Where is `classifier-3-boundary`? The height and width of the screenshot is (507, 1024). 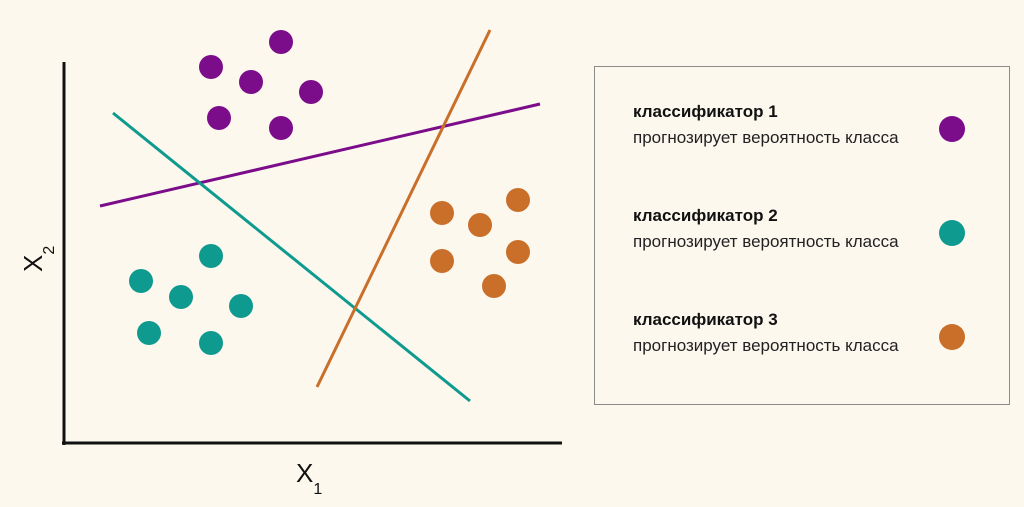
classifier-3-boundary is located at coordinates (403, 208).